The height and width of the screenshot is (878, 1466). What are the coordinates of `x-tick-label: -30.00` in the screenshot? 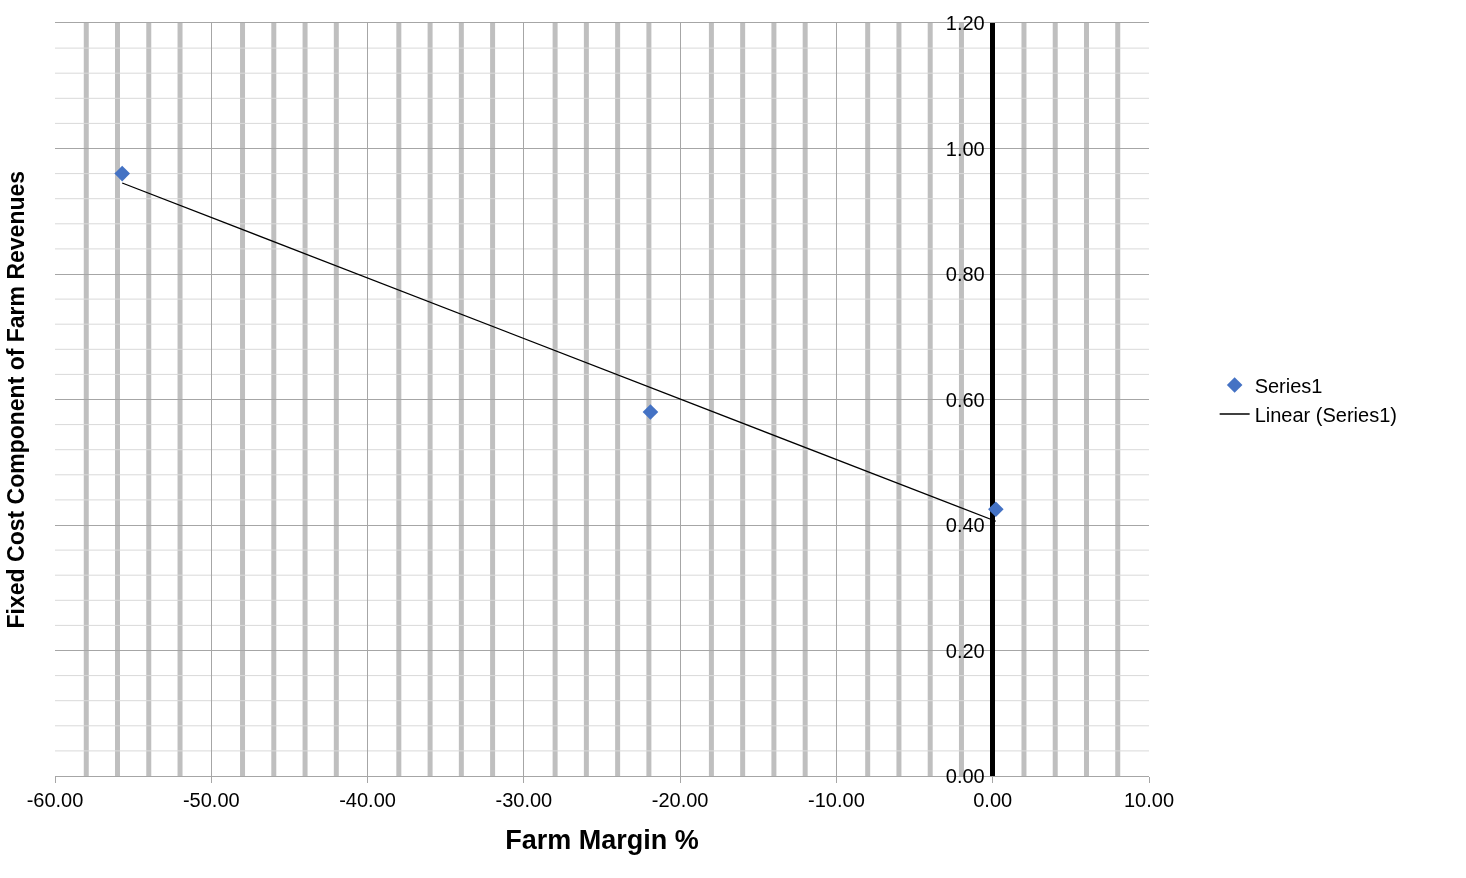 It's located at (524, 800).